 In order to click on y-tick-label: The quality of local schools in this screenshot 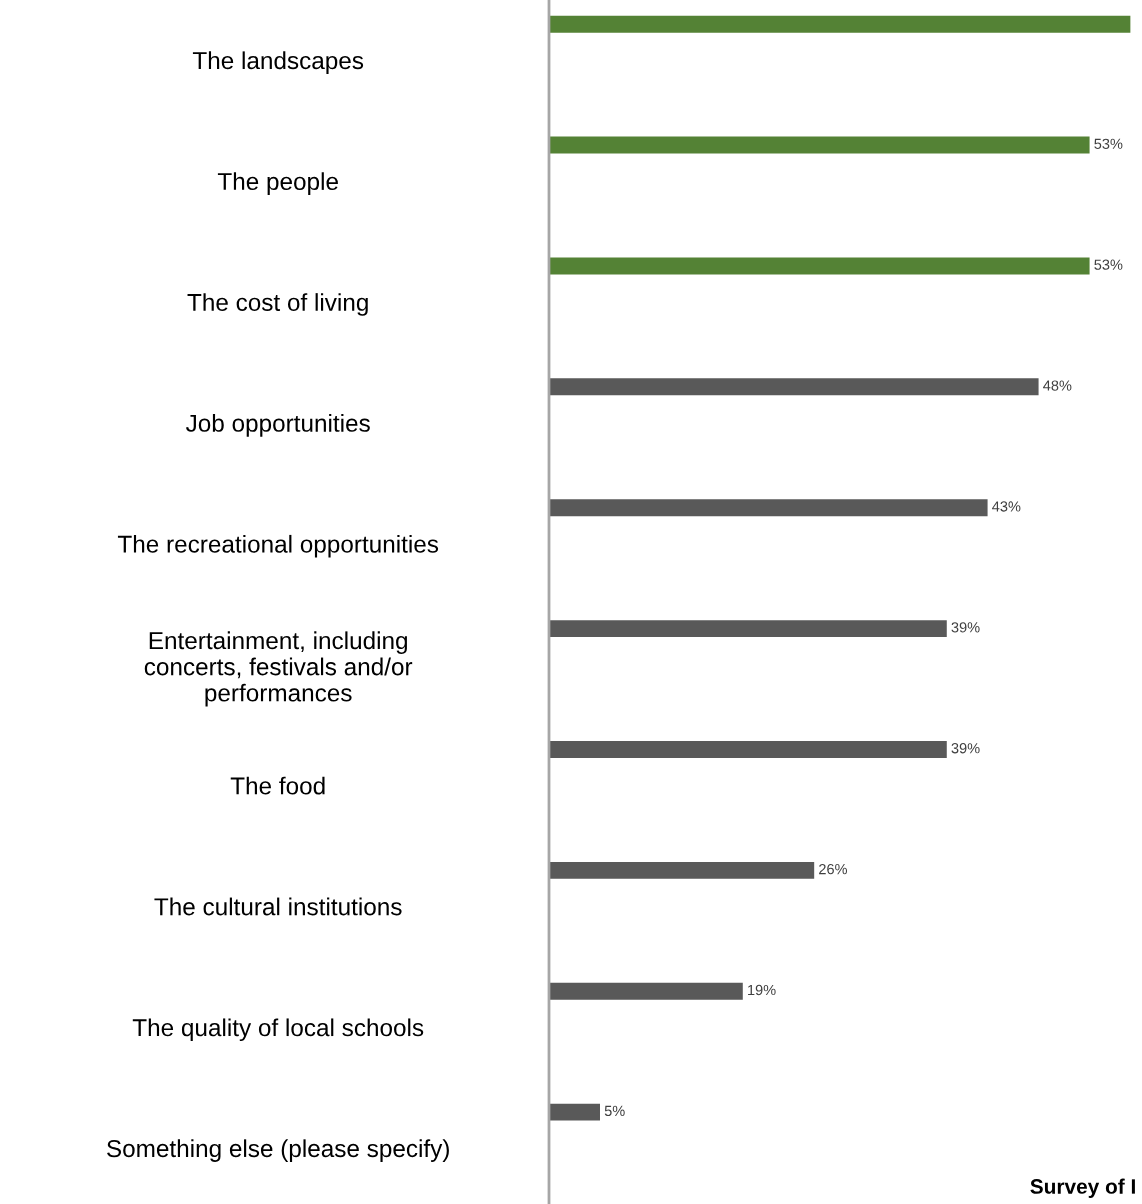, I will do `click(278, 1030)`.